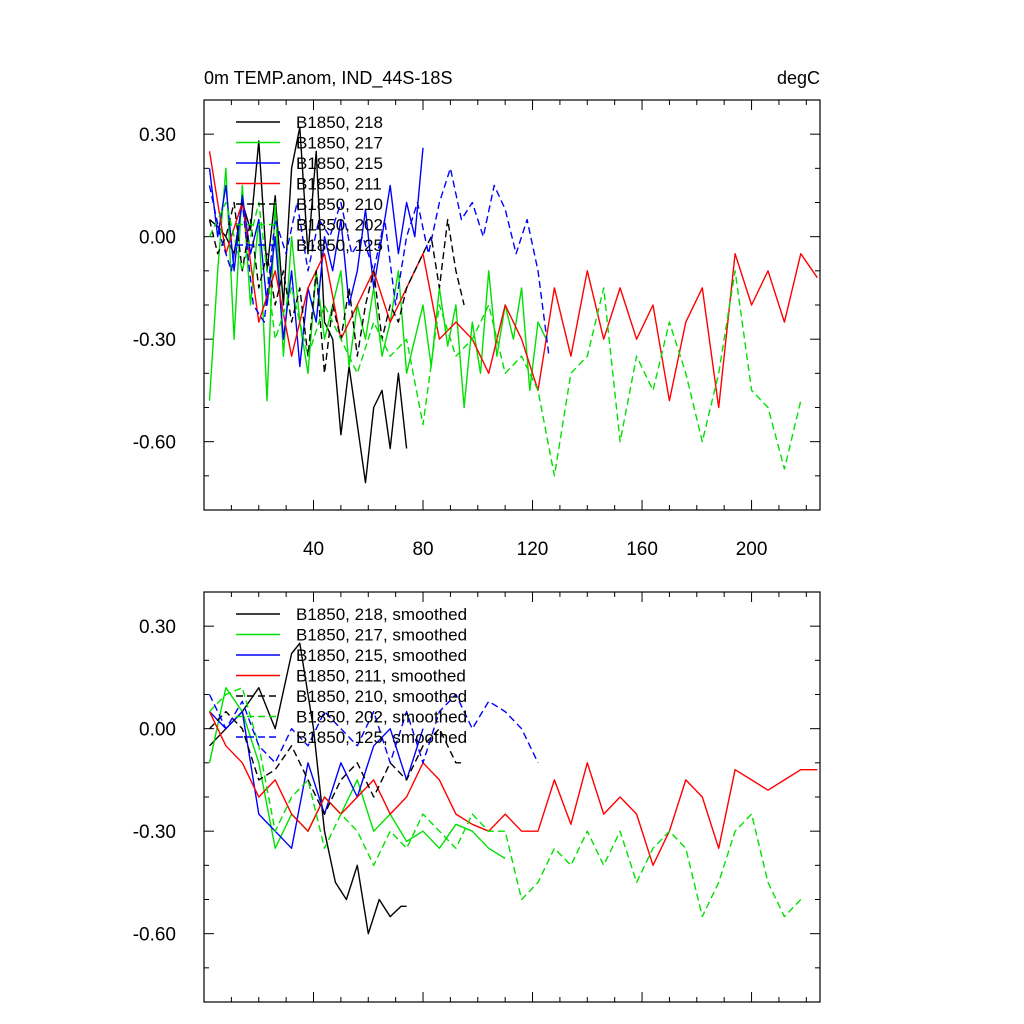 Image resolution: width=1024 pixels, height=1024 pixels. Describe the element at coordinates (339, 163) in the screenshot. I see `legend-label: B1850, 215` at that location.